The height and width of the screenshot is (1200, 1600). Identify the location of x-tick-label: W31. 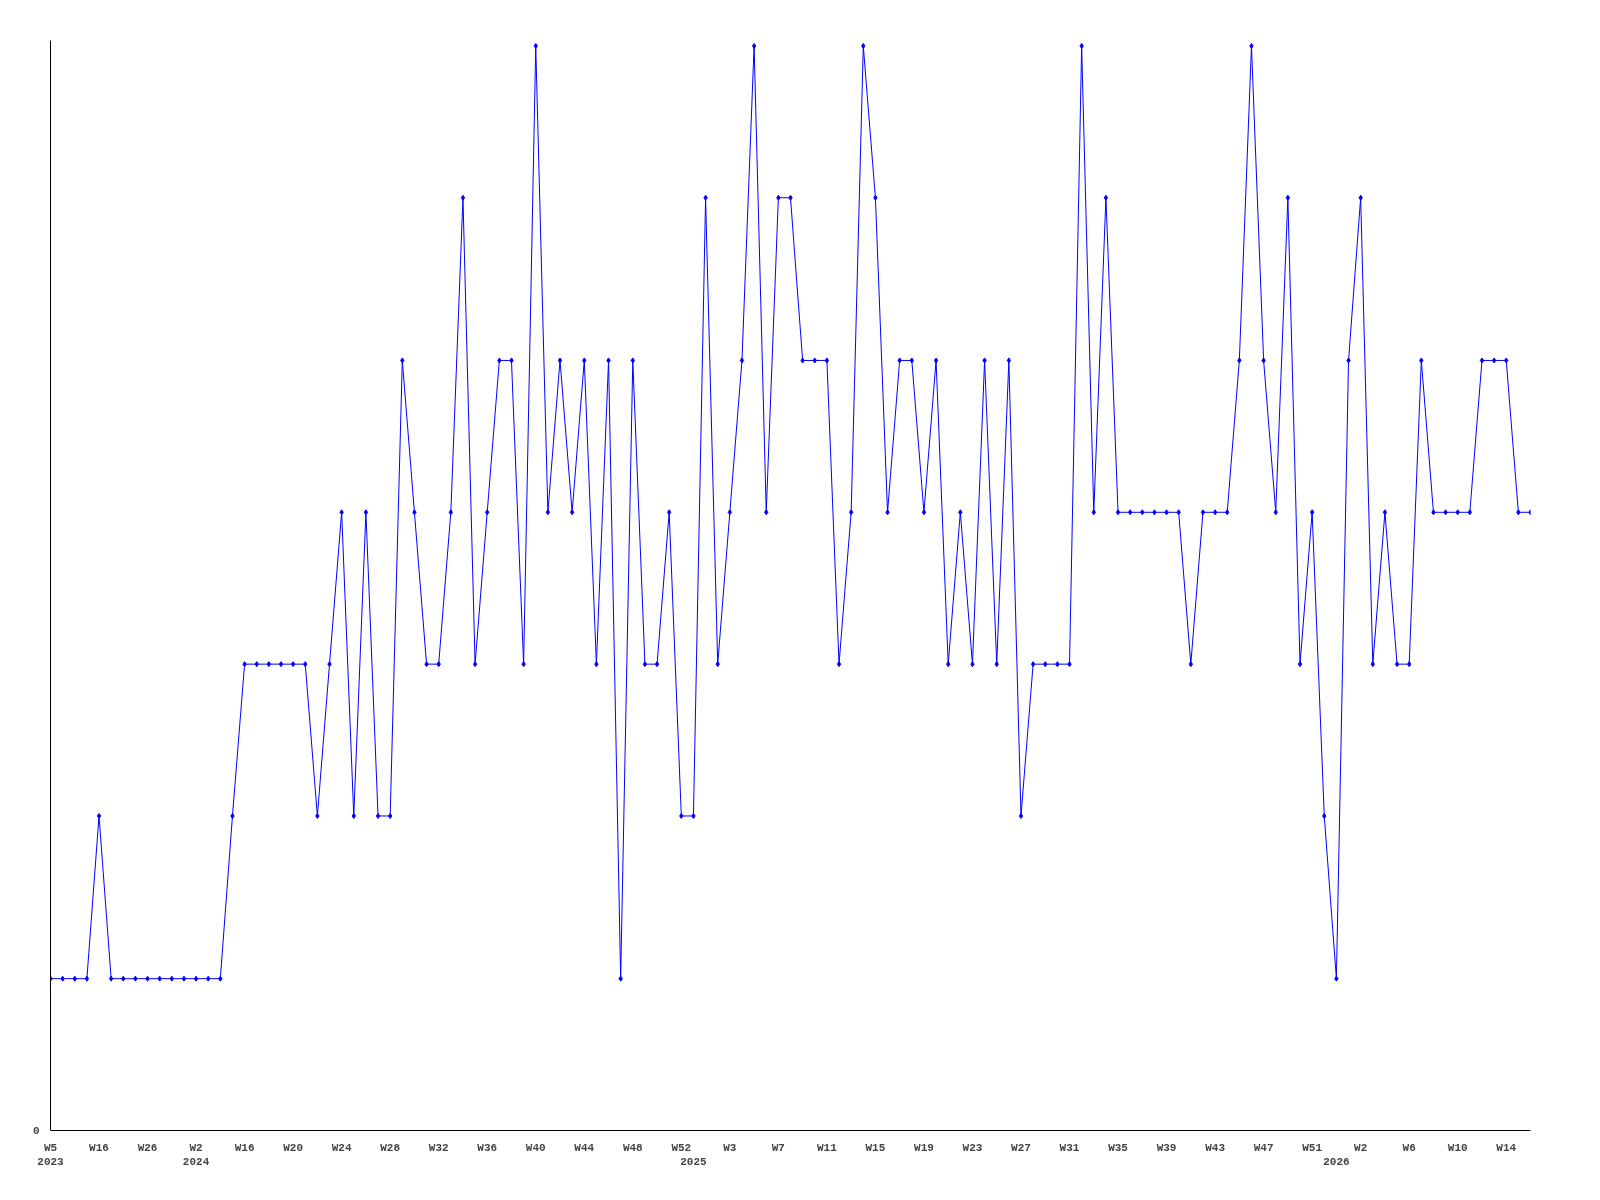
(1069, 1147).